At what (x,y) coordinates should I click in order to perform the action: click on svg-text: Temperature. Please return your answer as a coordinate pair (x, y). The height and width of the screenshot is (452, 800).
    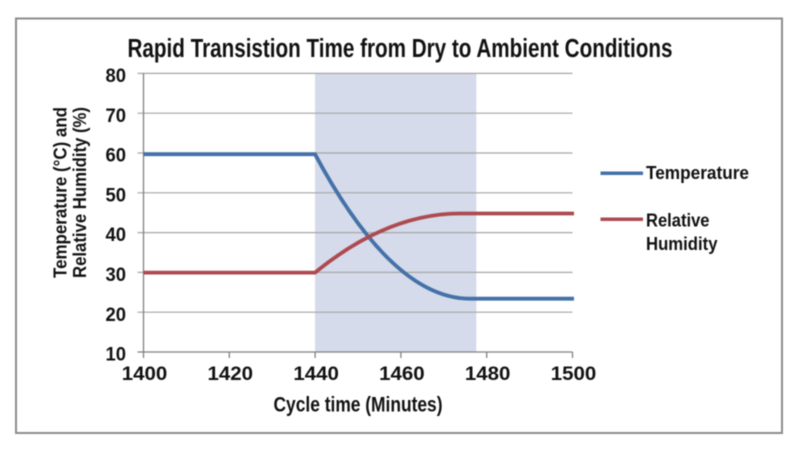
    Looking at the image, I should click on (697, 172).